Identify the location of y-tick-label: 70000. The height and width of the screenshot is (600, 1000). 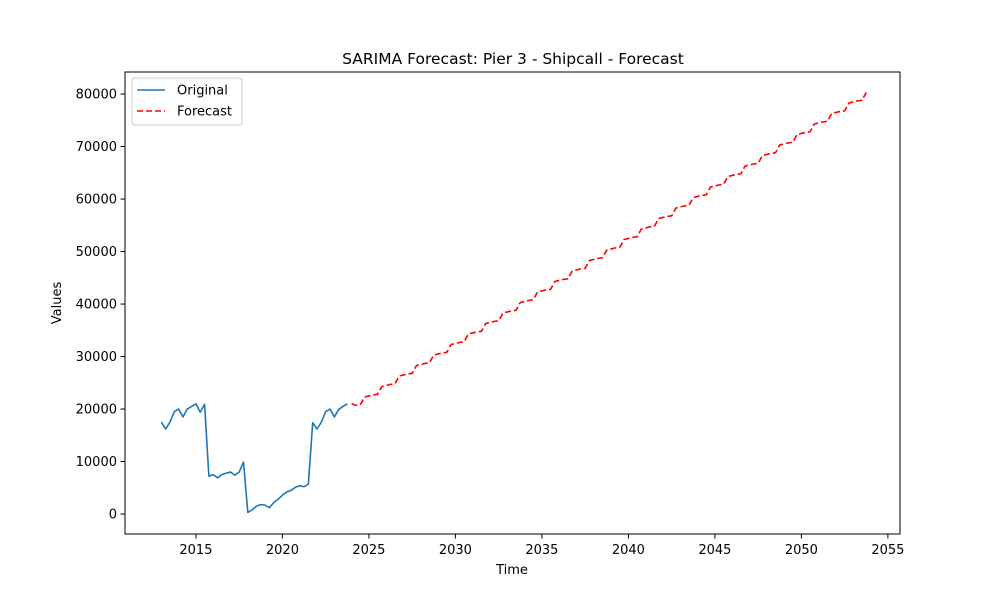
(96, 147).